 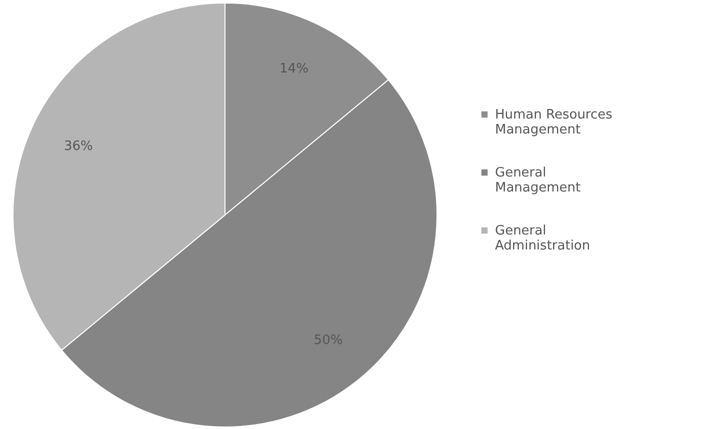 I want to click on data-label: 36%, so click(x=78, y=146).